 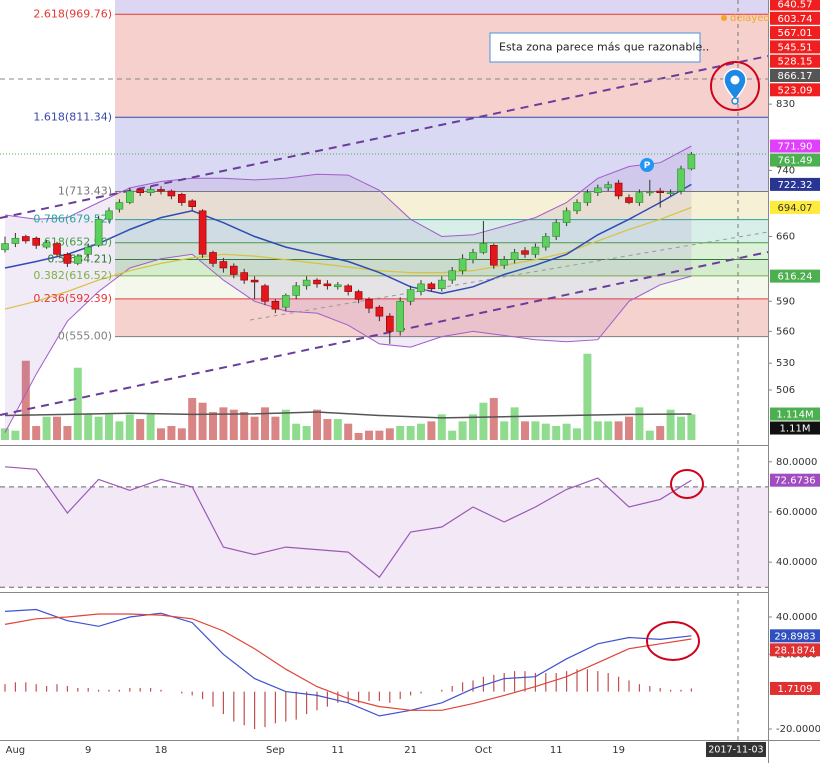 What do you see at coordinates (796, 617) in the screenshot?
I see `y-tick-label: 40.0000` at bounding box center [796, 617].